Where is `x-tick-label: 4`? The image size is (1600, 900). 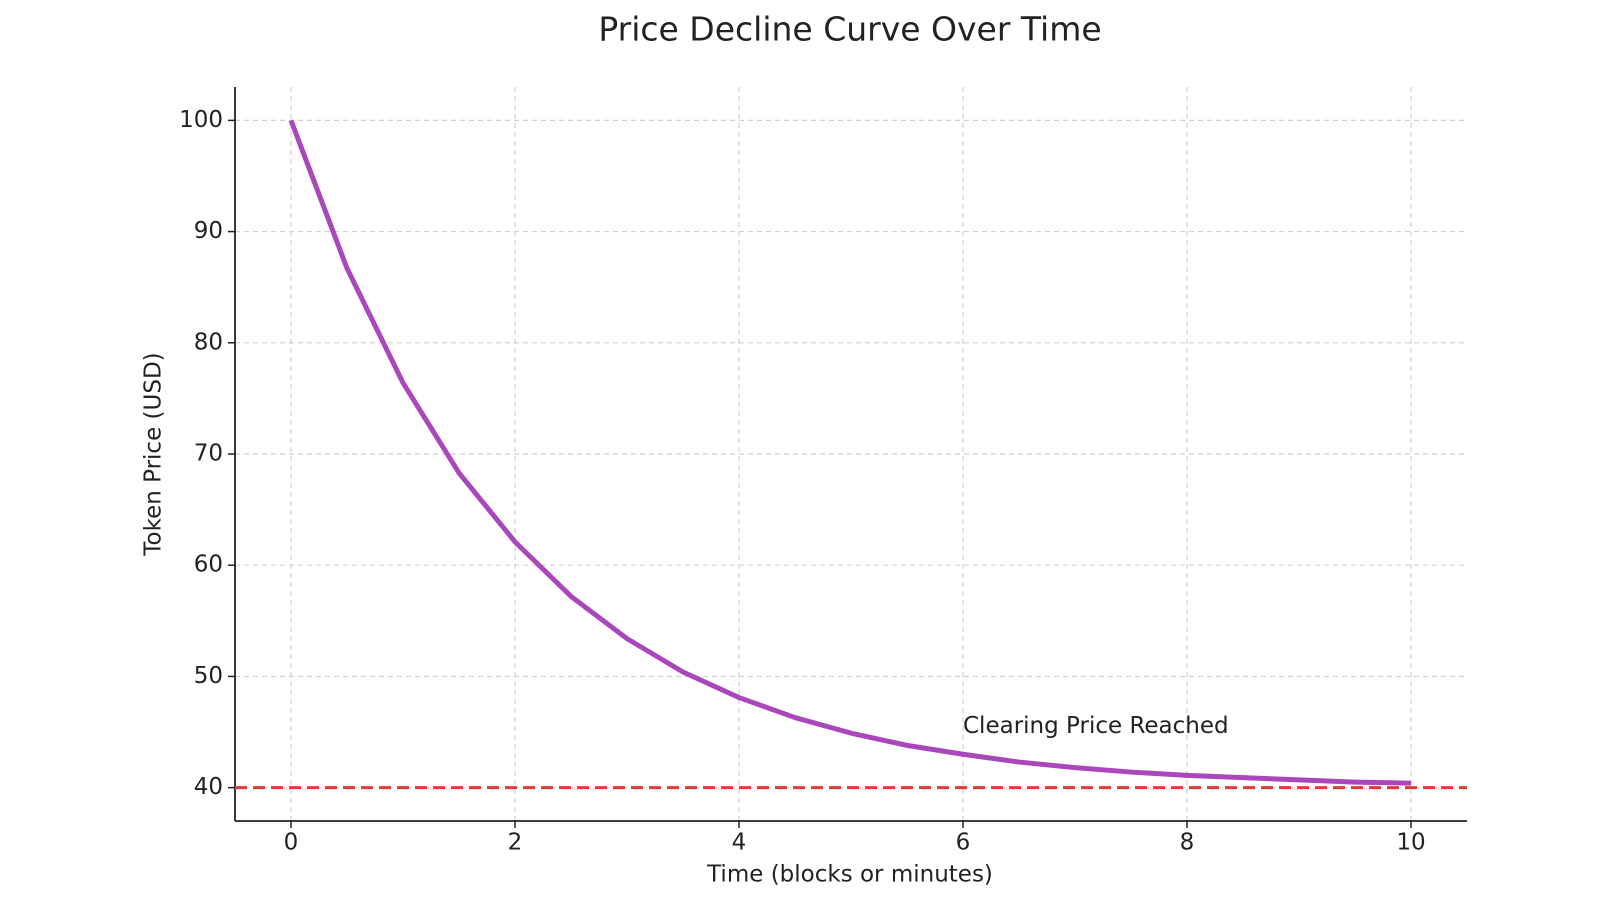 x-tick-label: 4 is located at coordinates (739, 843).